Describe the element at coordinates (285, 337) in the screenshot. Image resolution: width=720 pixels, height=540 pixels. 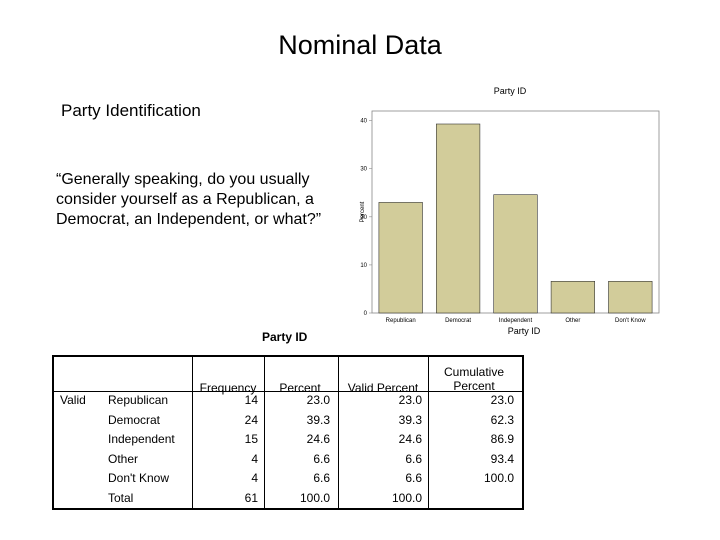
I see `table-title: Party ID` at that location.